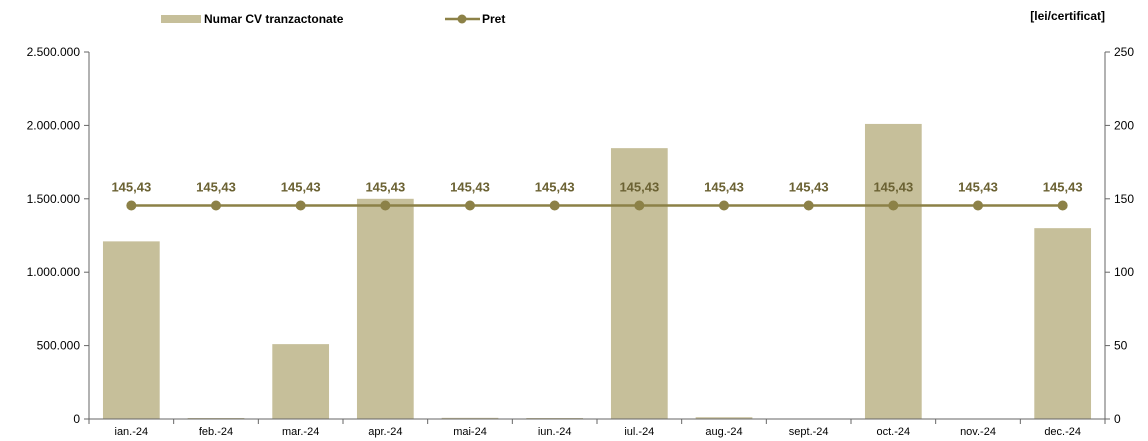  I want to click on legend: Numar CV tranzactonate Pret, so click(333, 19).